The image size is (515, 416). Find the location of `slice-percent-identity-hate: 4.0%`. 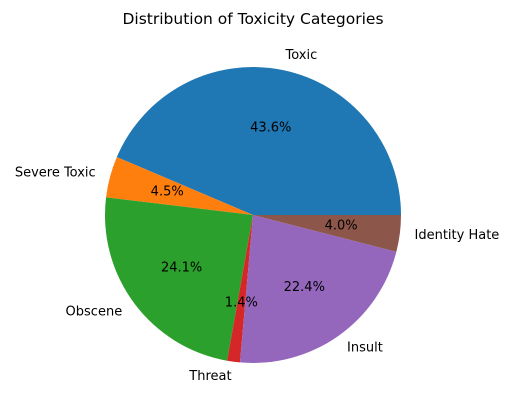

slice-percent-identity-hate: 4.0% is located at coordinates (341, 226).